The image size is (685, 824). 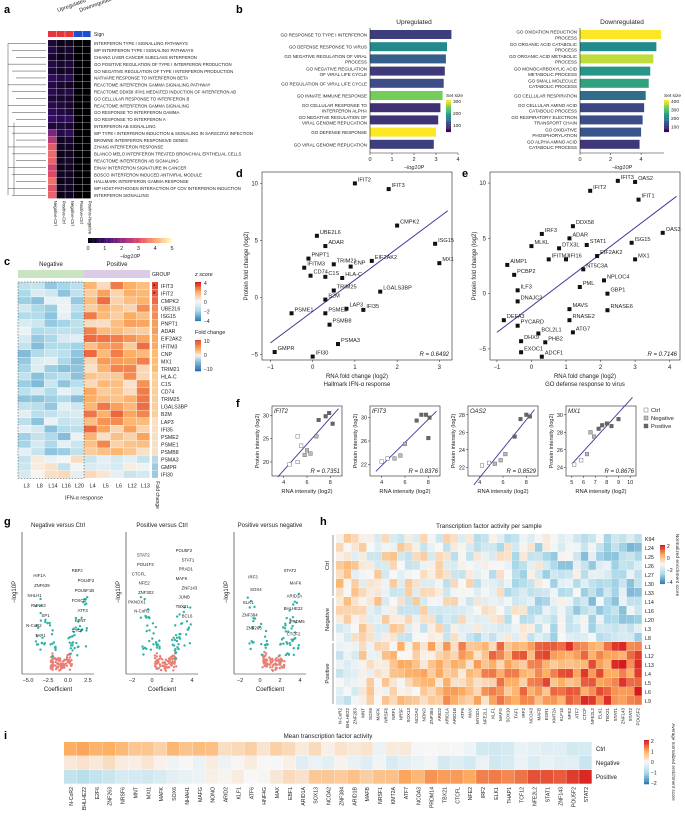 I want to click on h-legend-gradient, so click(x=662, y=562).